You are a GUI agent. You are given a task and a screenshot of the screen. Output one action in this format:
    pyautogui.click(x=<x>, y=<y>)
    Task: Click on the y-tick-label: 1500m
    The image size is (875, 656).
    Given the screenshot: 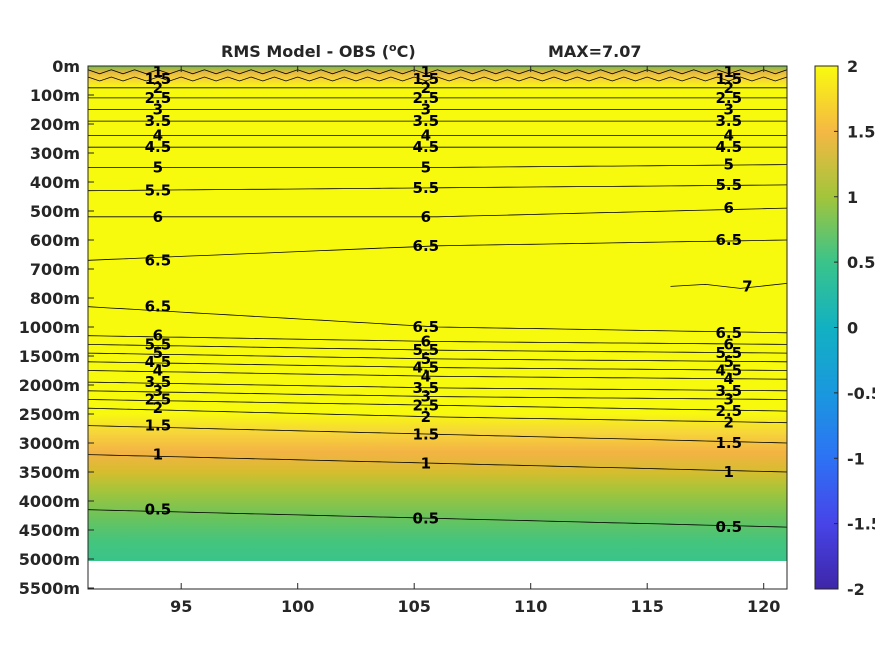 What is the action you would take?
    pyautogui.click(x=49, y=356)
    